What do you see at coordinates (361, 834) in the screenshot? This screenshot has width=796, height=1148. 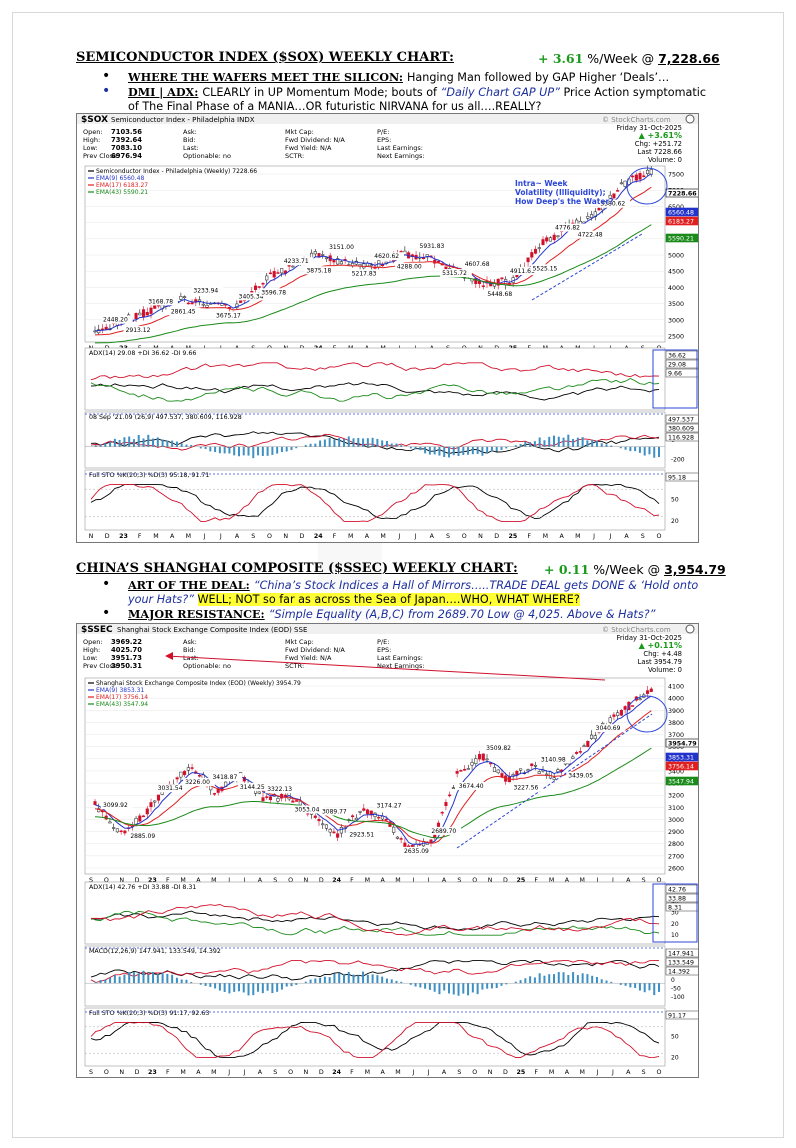 I see `price-label: 2923.51` at bounding box center [361, 834].